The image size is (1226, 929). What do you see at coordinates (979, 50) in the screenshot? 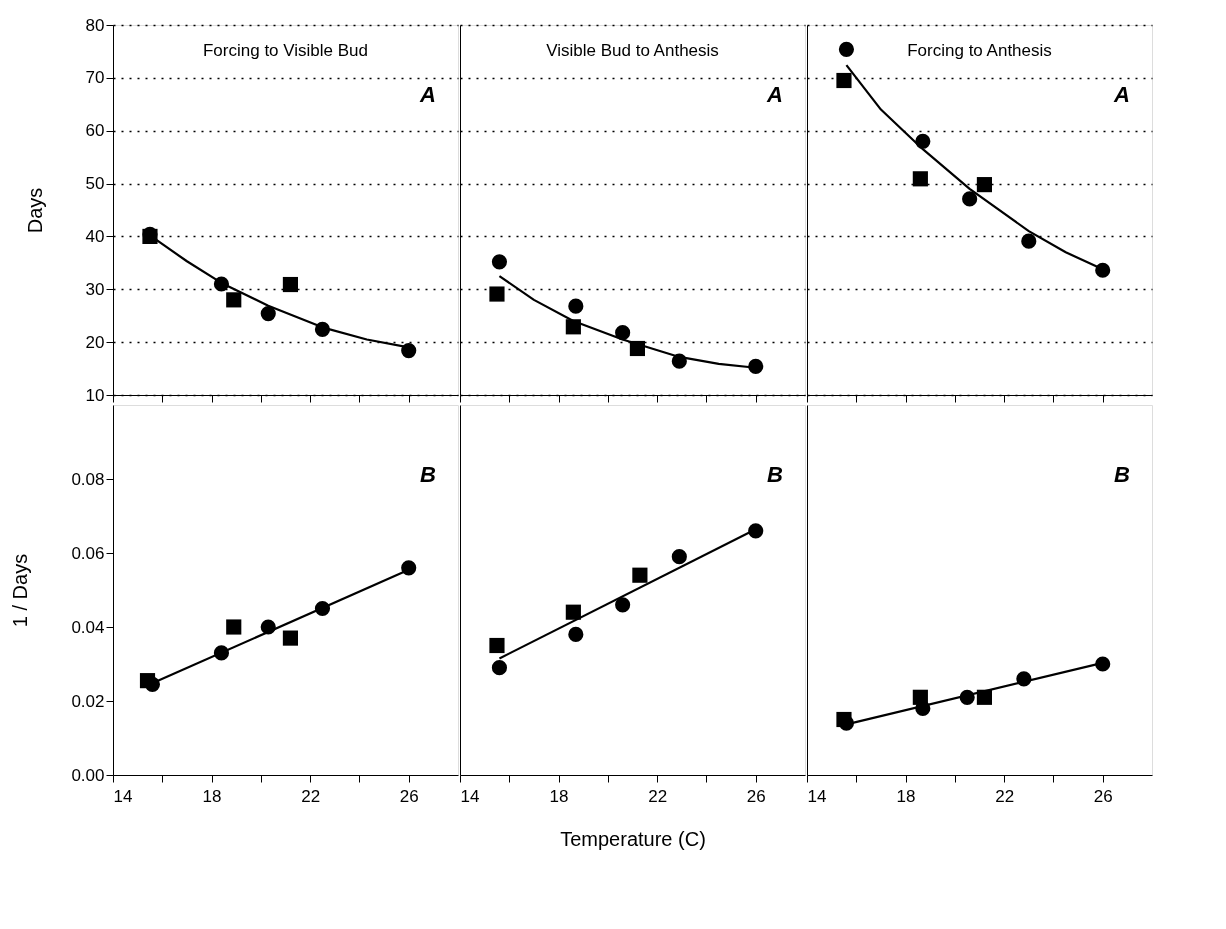
I see `text: Forcing to Anthesis` at bounding box center [979, 50].